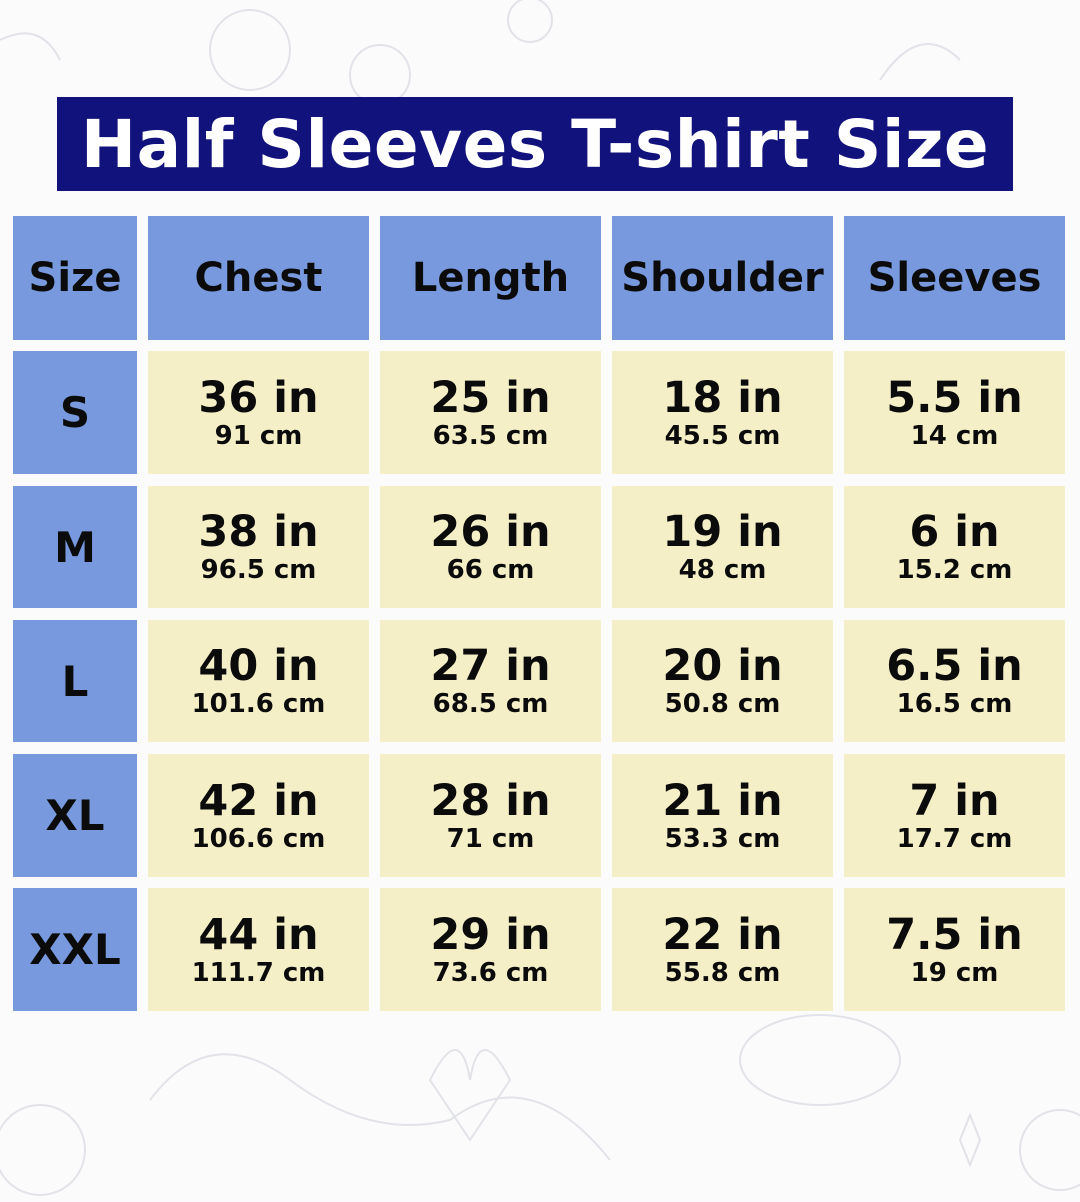  I want to click on inches-value: 38 in, so click(258, 532).